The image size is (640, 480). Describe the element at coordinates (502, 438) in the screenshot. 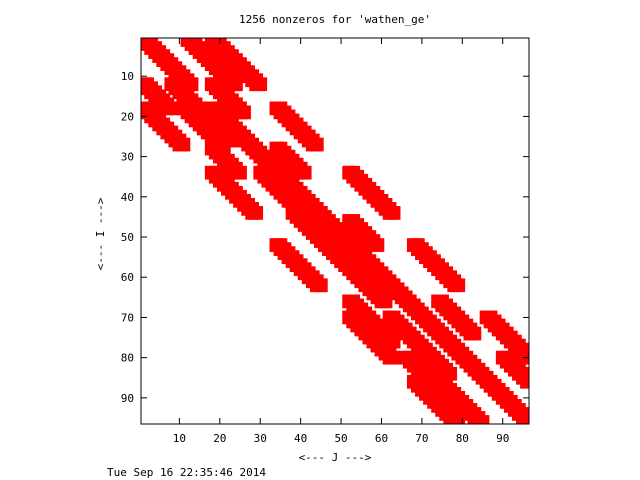

I see `x-tick-label: 90` at that location.